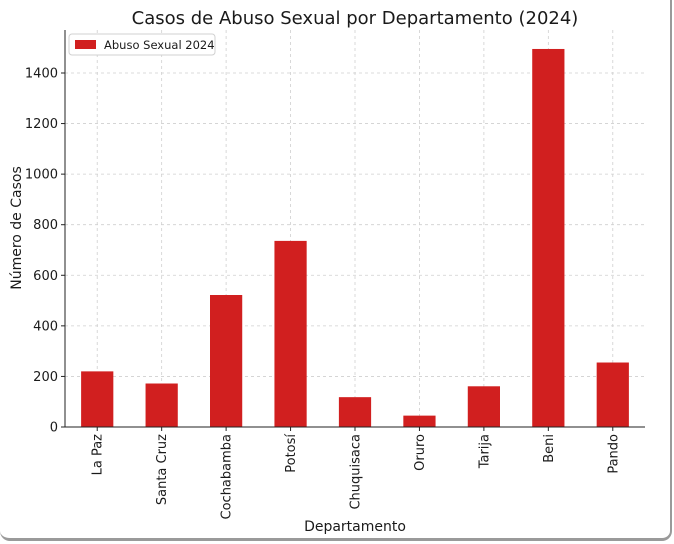  Describe the element at coordinates (17, 228) in the screenshot. I see `y-axis-label: Número de Casos` at that location.